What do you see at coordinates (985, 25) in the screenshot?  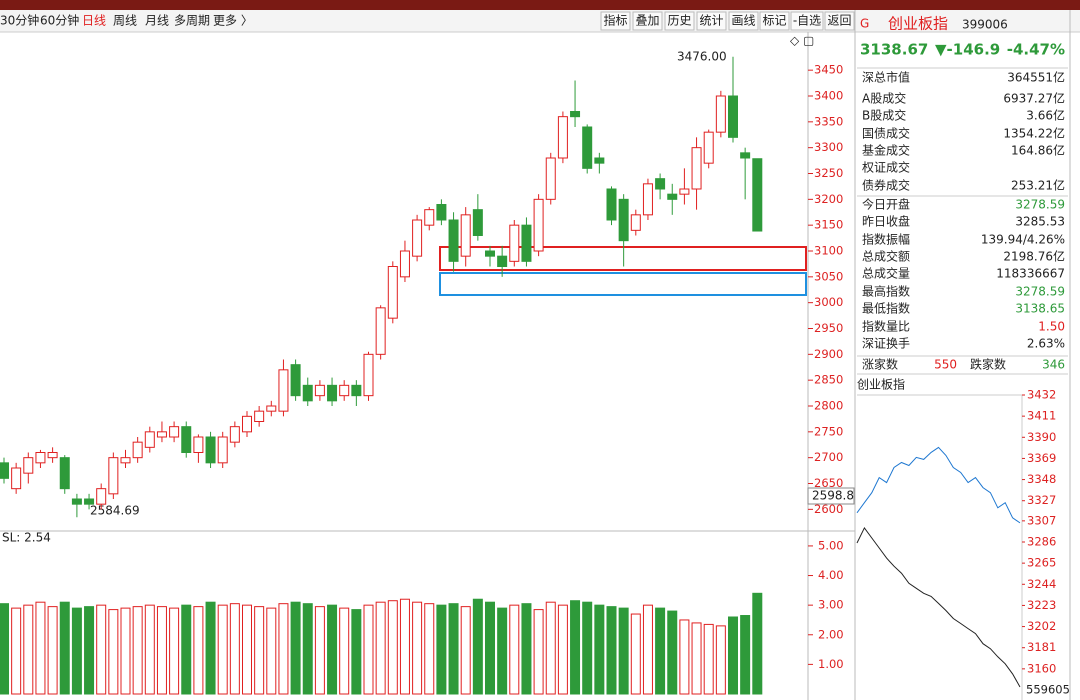 I see `quote-code: 399006` at bounding box center [985, 25].